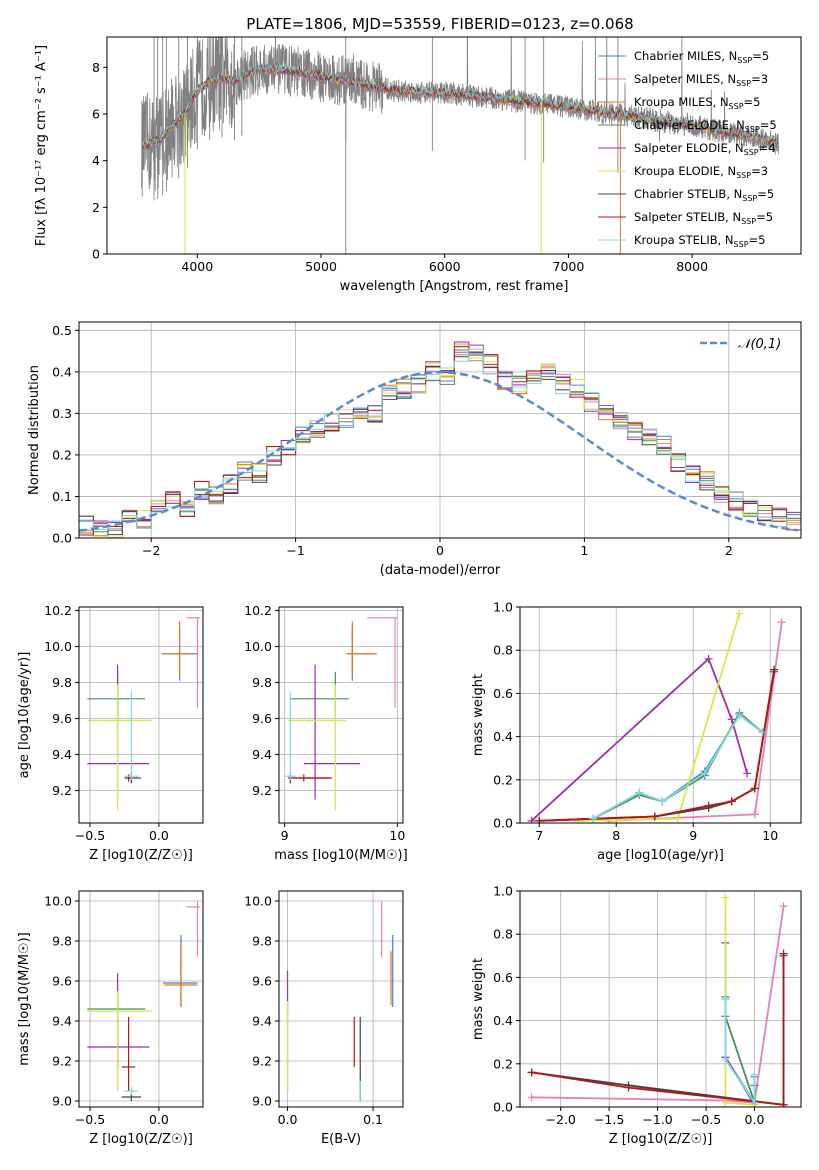 The height and width of the screenshot is (1170, 819). I want to click on y-tick-label: 0.2, so click(503, 779).